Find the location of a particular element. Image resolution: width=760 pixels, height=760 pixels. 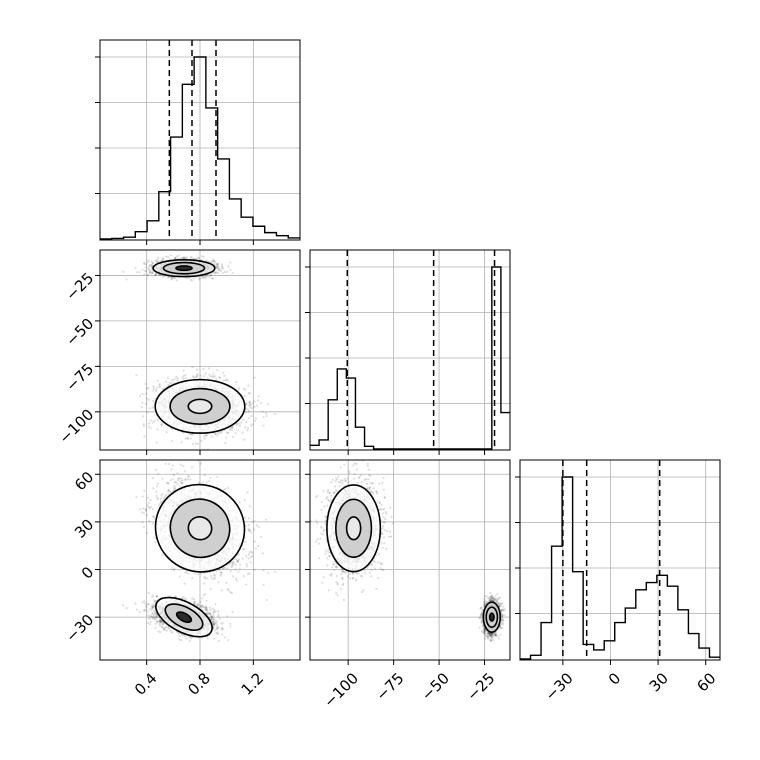

tick-label-y-1-0: −25 is located at coordinates (79, 286).